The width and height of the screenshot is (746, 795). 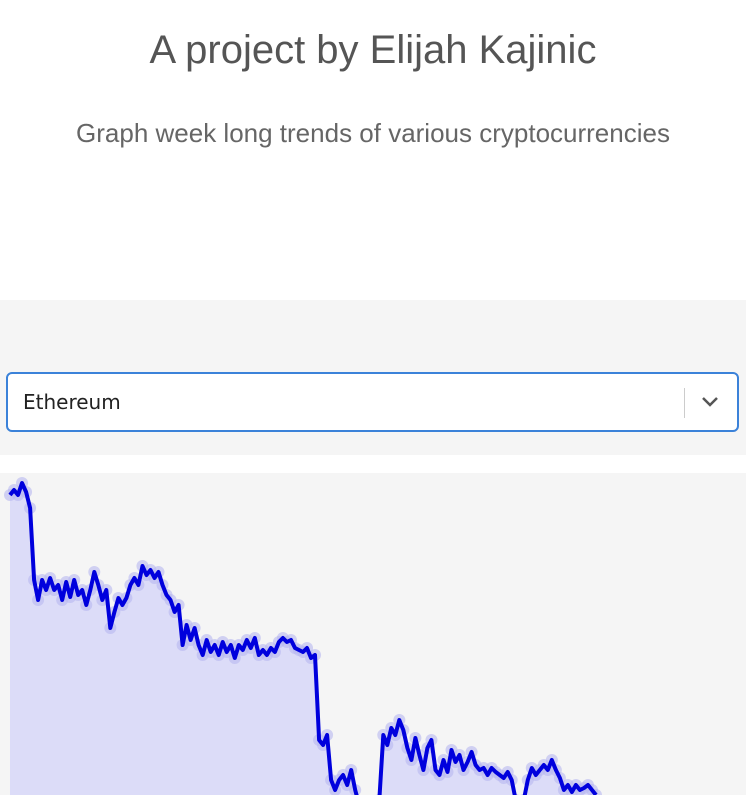 I want to click on coin-select: Ethereum, so click(x=372, y=402).